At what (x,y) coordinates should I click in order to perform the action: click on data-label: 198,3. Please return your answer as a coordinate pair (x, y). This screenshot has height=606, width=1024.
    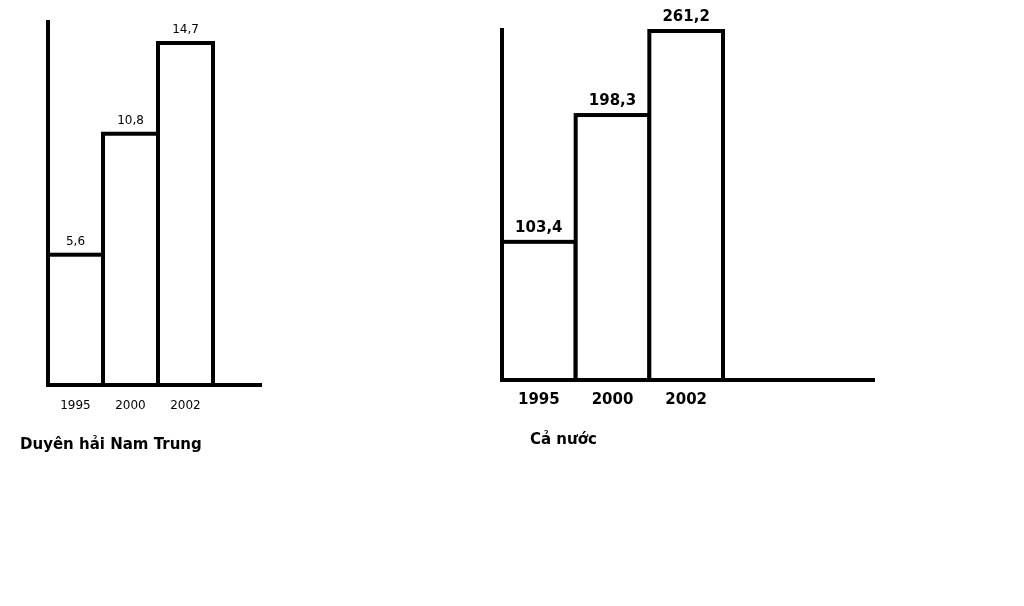
    Looking at the image, I should click on (612, 100).